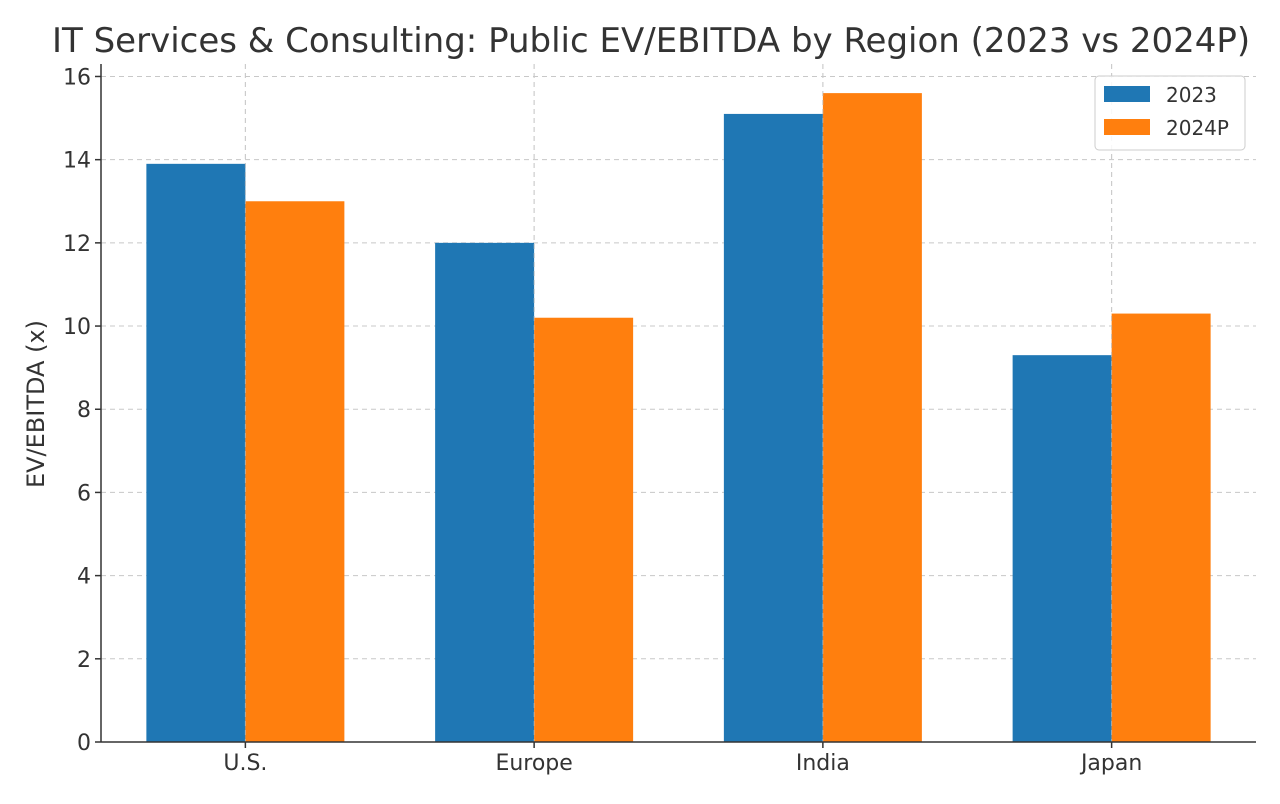  Describe the element at coordinates (872, 417) in the screenshot. I see `bar-2024p-india` at that location.